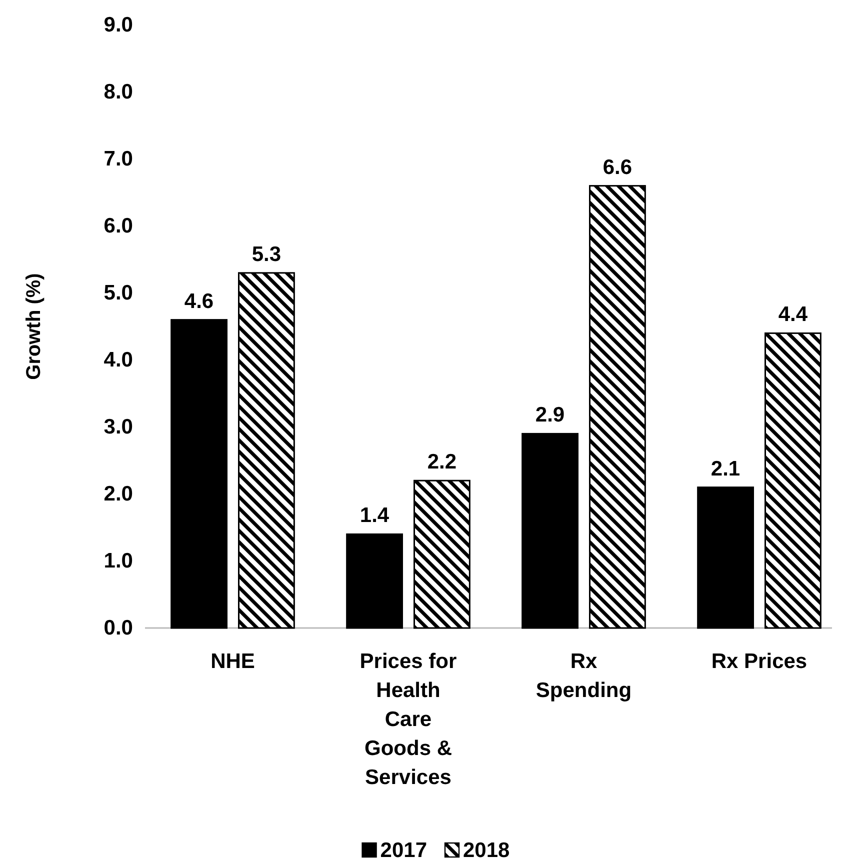 This screenshot has height=865, width=847. I want to click on data-label: 1.4, so click(375, 516).